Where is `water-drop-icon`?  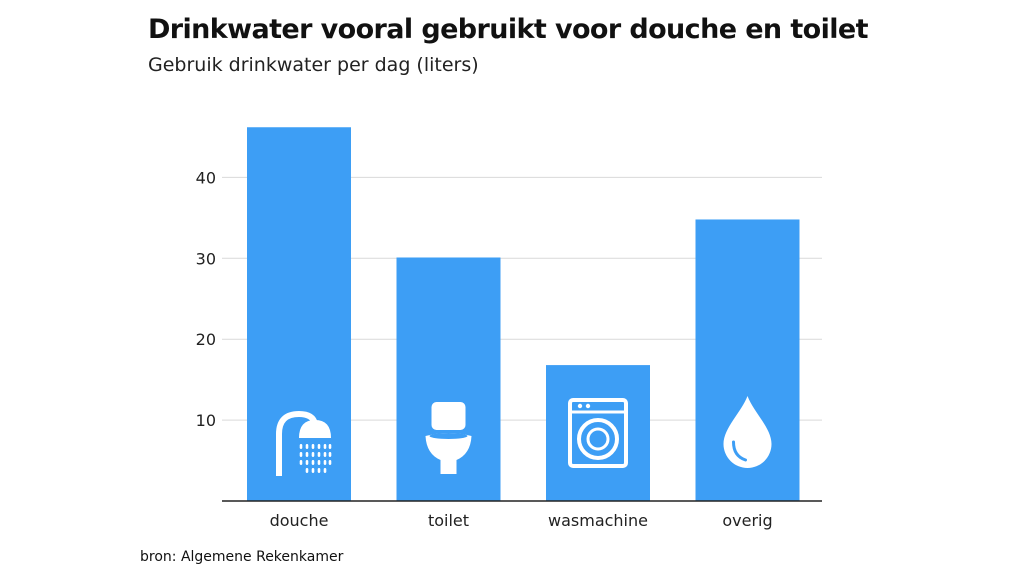
water-drop-icon is located at coordinates (747, 432).